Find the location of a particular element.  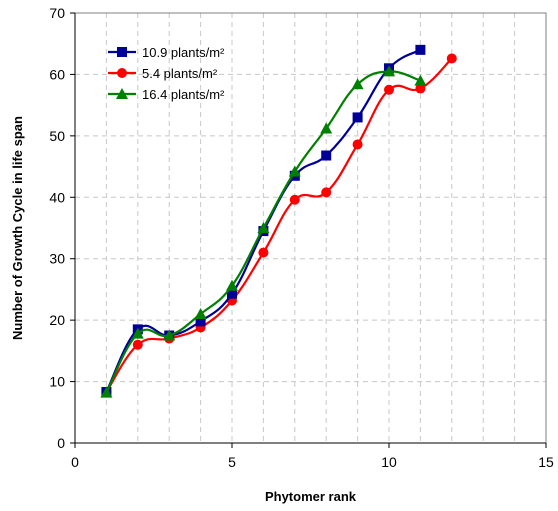

y-axis-title: Number of Growth Cycle in life span is located at coordinates (17, 228).